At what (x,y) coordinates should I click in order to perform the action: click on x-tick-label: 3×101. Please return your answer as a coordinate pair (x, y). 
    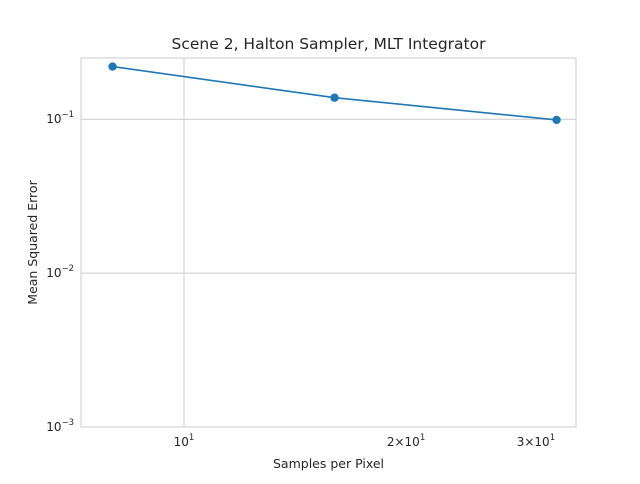
    Looking at the image, I should click on (536, 441).